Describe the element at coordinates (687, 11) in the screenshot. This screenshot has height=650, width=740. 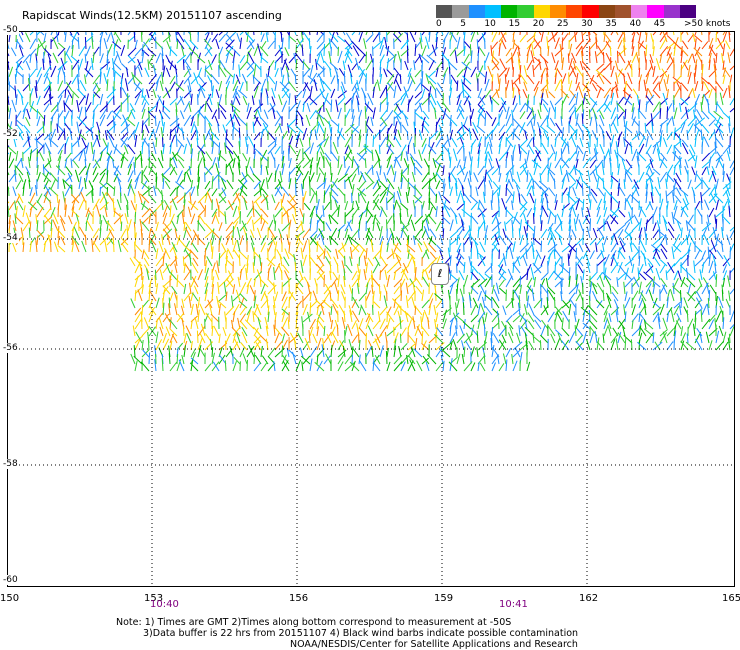
I see `legend-swatch` at that location.